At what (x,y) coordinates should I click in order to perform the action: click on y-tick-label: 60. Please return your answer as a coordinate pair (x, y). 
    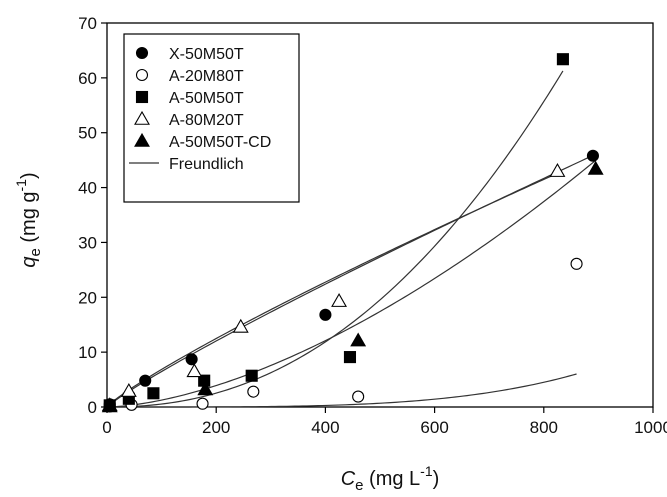
    Looking at the image, I should click on (87, 78).